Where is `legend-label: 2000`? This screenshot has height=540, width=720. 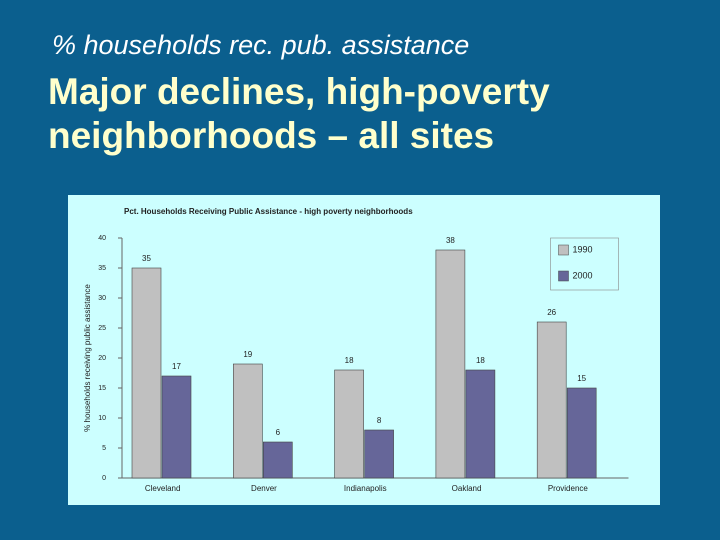
legend-label: 2000 is located at coordinates (583, 275).